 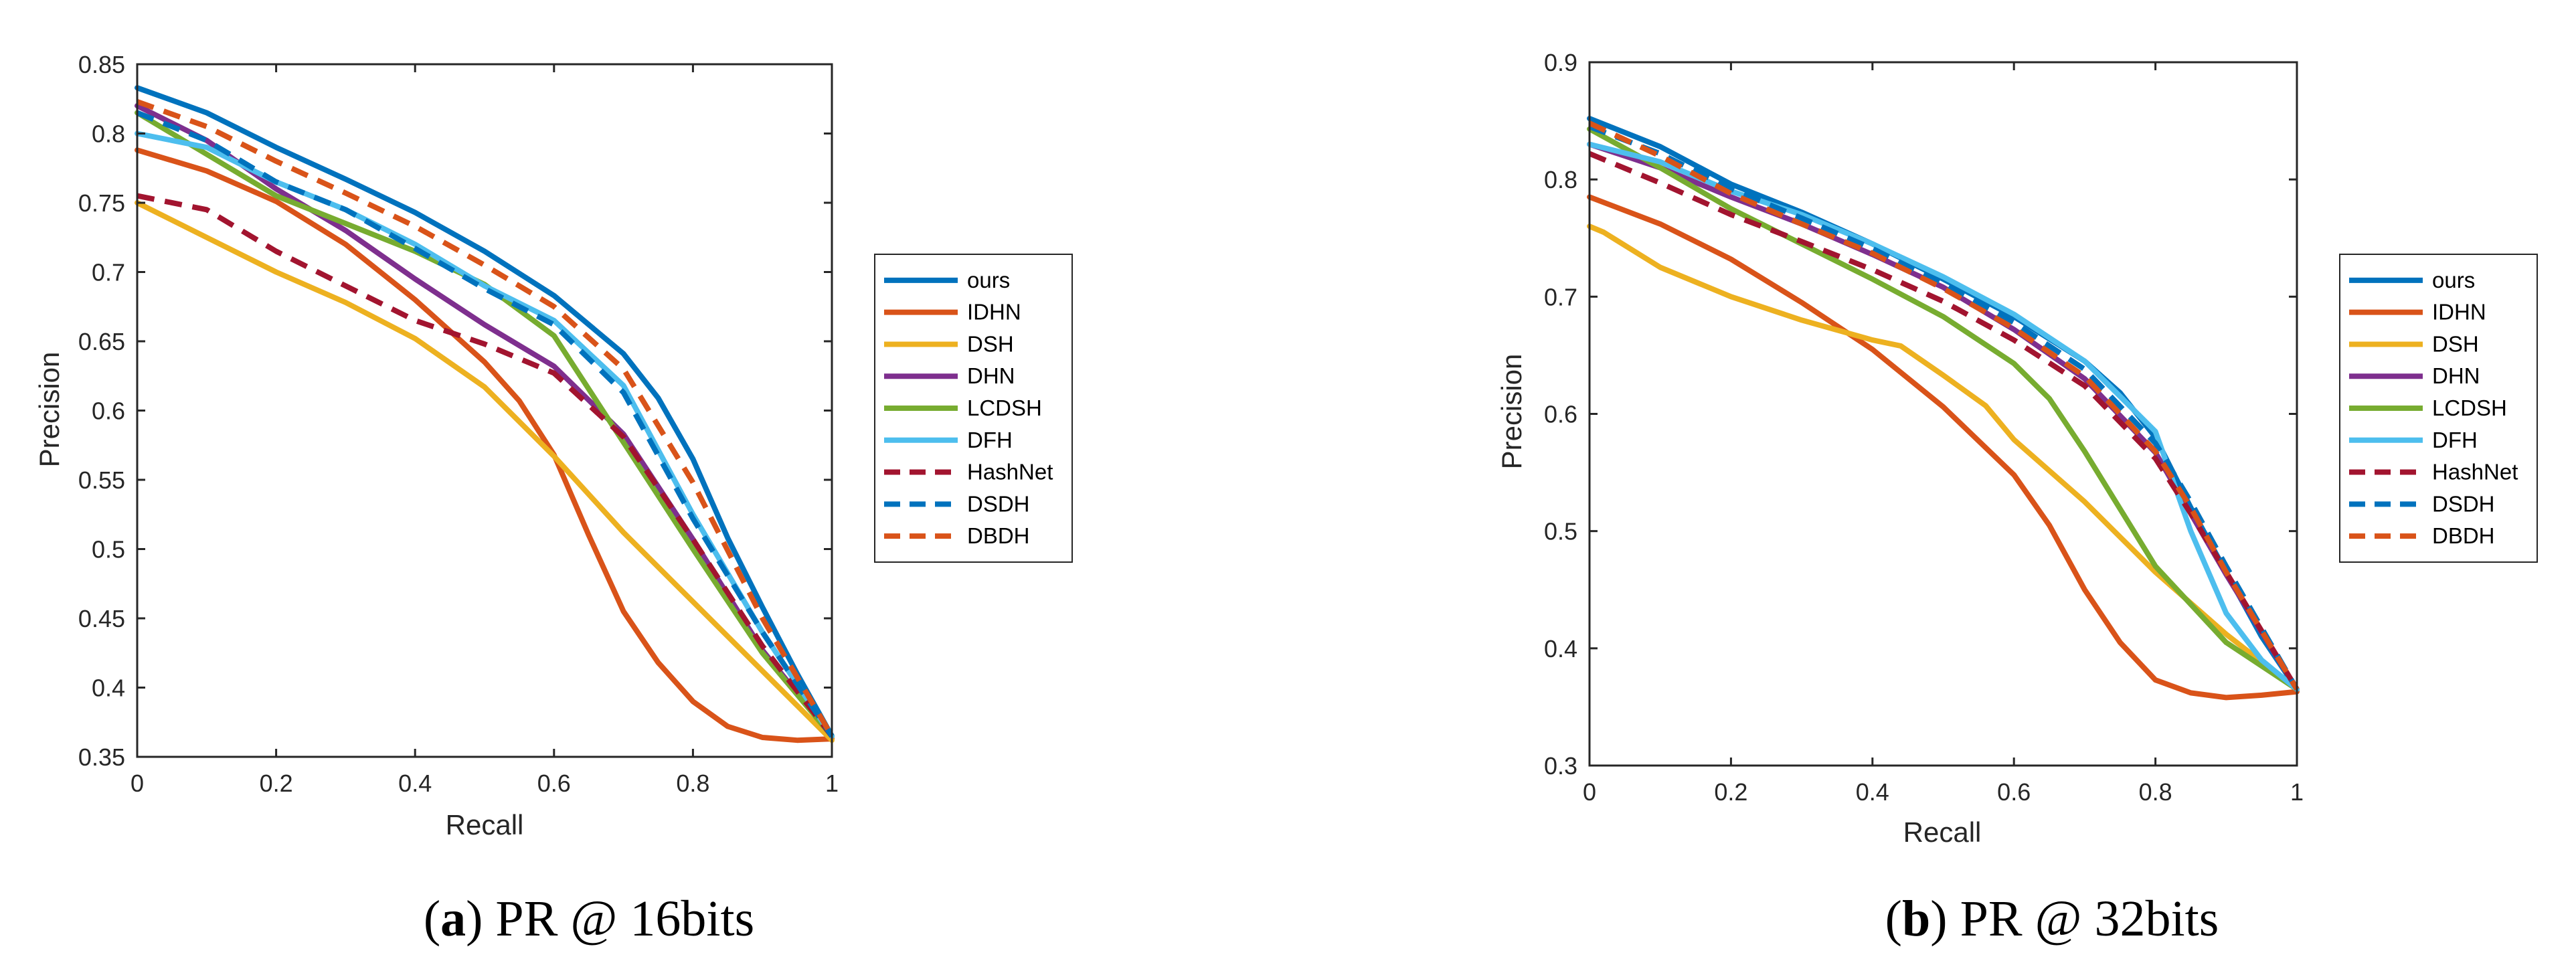 I want to click on y-tick-label: 0.65, so click(x=101, y=341).